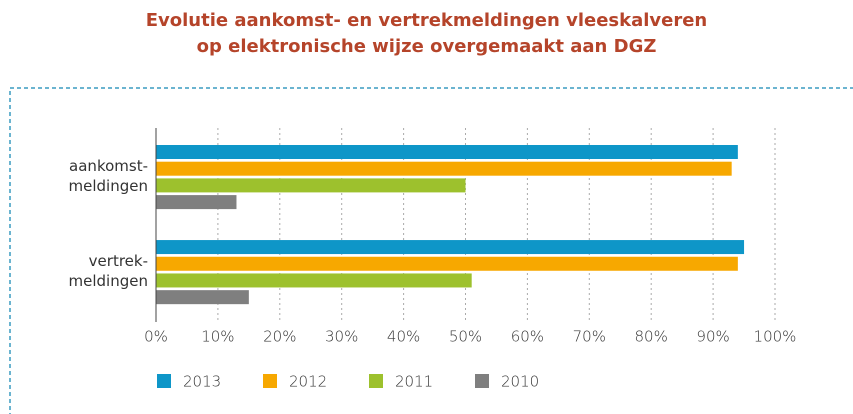 Image resolution: width=853 pixels, height=414 pixels. Describe the element at coordinates (414, 382) in the screenshot. I see `legend-label: 2011` at that location.